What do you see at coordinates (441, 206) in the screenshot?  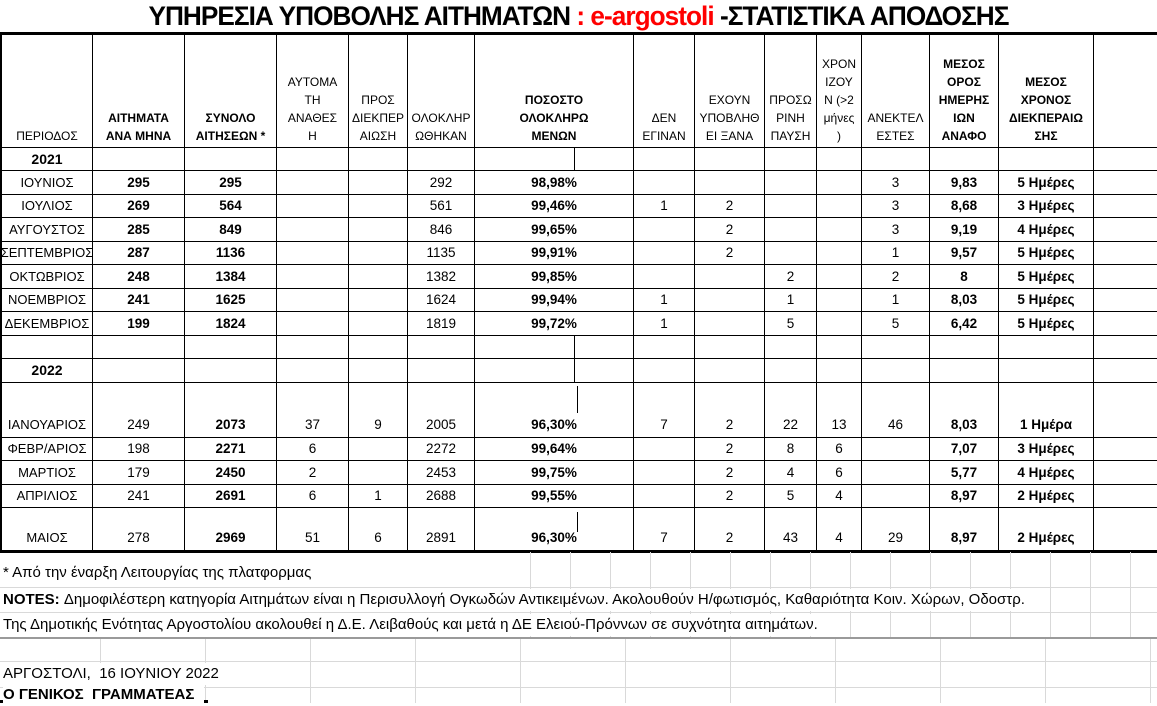 I see `cell: 561` at bounding box center [441, 206].